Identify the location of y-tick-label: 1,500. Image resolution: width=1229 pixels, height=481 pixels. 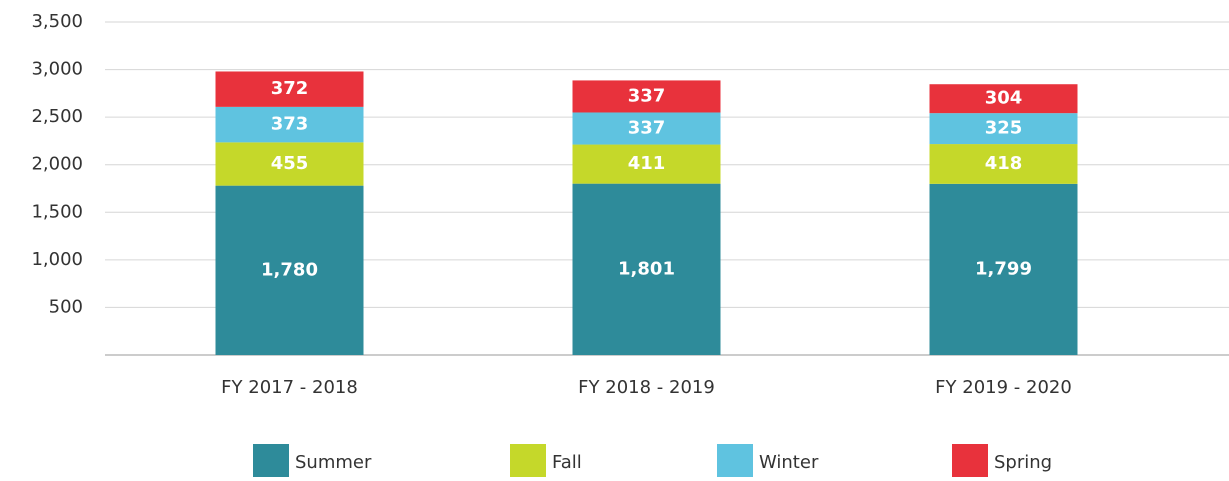
(57, 211).